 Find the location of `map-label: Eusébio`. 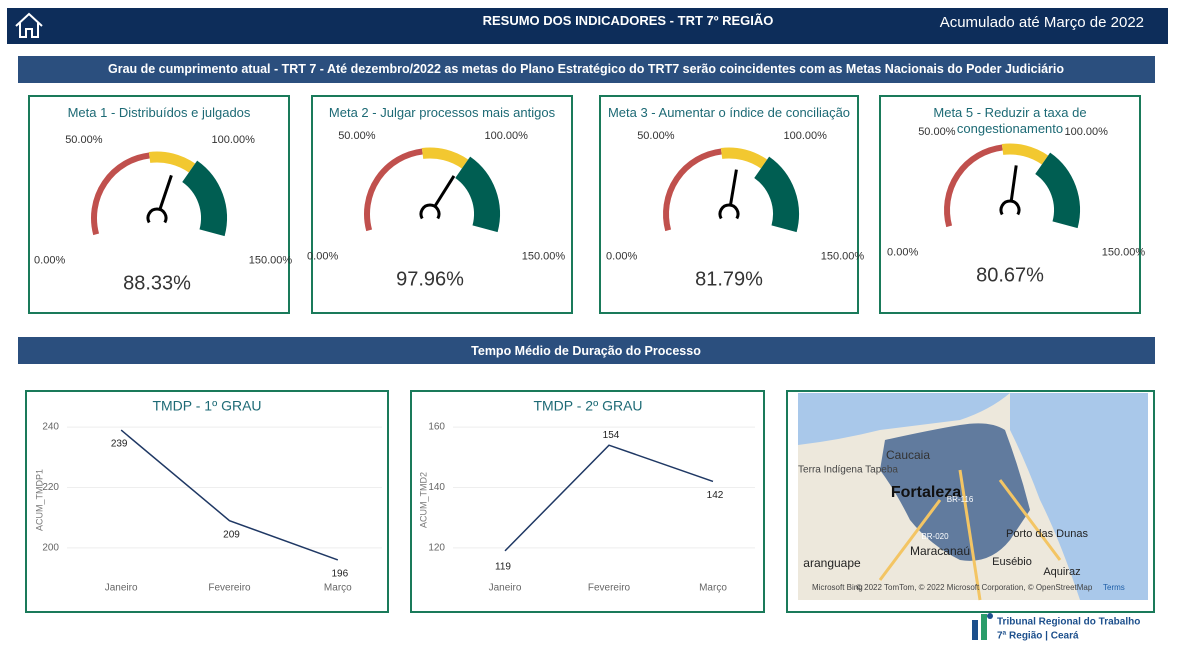

map-label: Eusébio is located at coordinates (1012, 562).